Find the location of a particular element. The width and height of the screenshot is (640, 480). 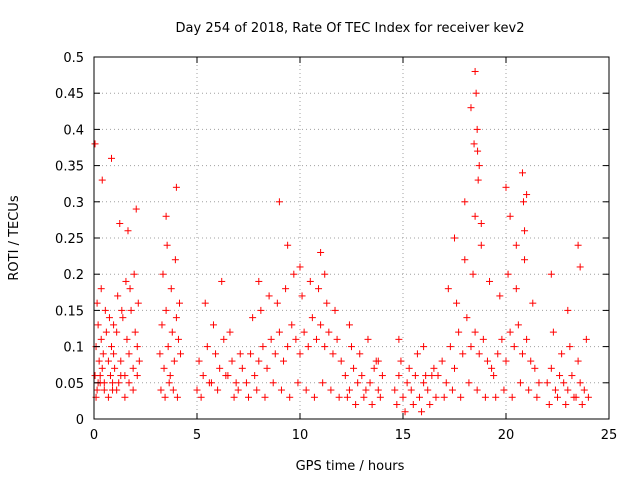

y-tick-label: 0.1 is located at coordinates (73, 348).